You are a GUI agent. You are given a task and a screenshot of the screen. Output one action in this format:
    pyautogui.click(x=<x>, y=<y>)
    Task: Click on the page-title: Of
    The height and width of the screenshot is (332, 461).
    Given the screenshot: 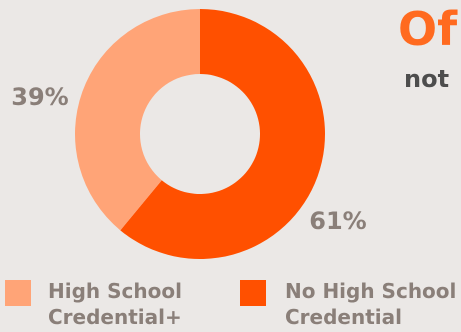 What is the action you would take?
    pyautogui.click(x=428, y=29)
    